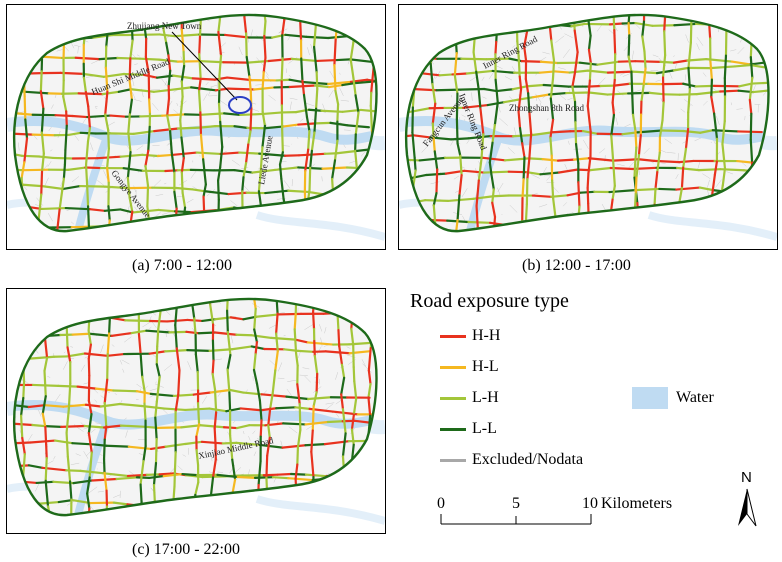  I want to click on caption-b: (b) 12:00 - 17:00, so click(576, 265).